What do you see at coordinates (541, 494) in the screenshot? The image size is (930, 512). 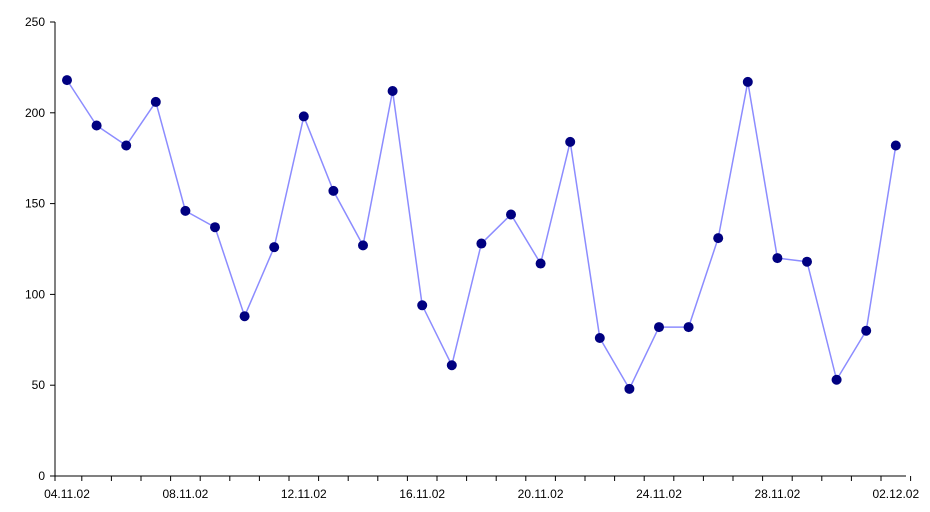 I see `x-tick-label: 20.11.02` at bounding box center [541, 494].